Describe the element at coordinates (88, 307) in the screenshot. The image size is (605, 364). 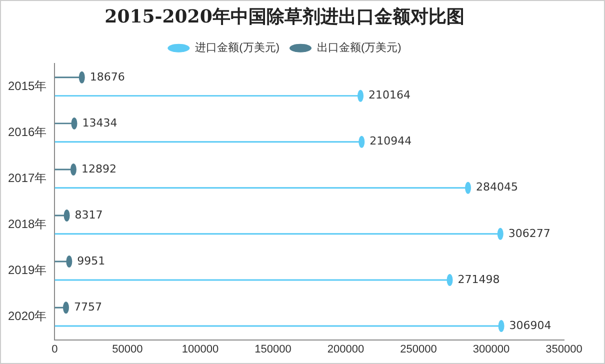
I see `data-label: 7757` at that location.